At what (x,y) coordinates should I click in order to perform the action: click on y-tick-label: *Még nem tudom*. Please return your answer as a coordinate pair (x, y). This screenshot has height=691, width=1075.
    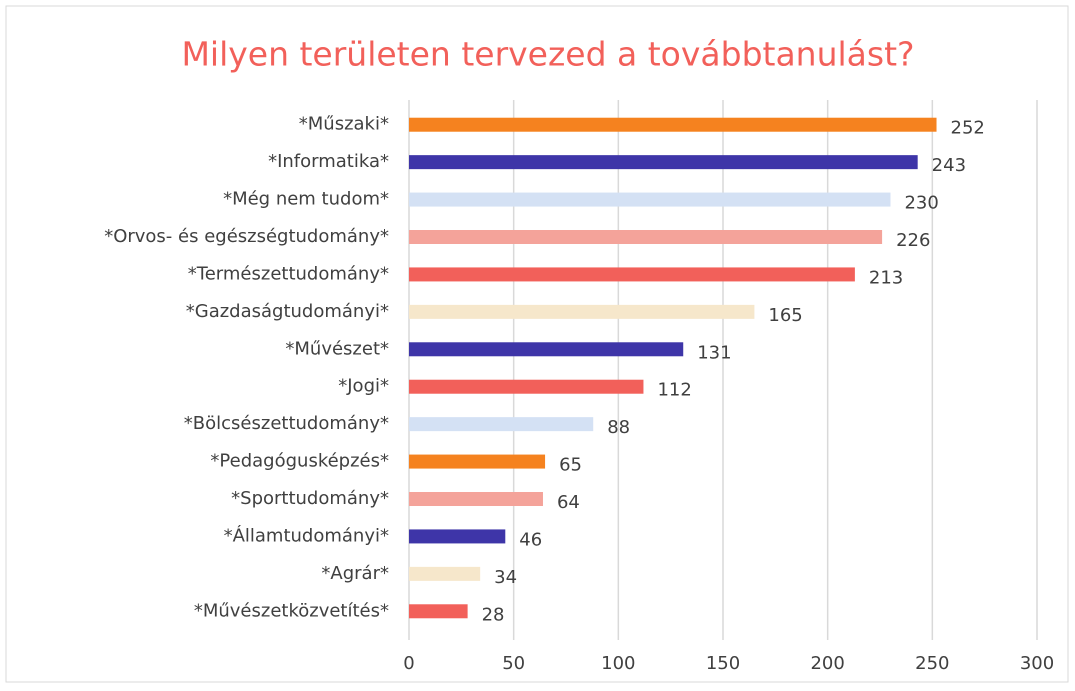
    Looking at the image, I should click on (306, 199).